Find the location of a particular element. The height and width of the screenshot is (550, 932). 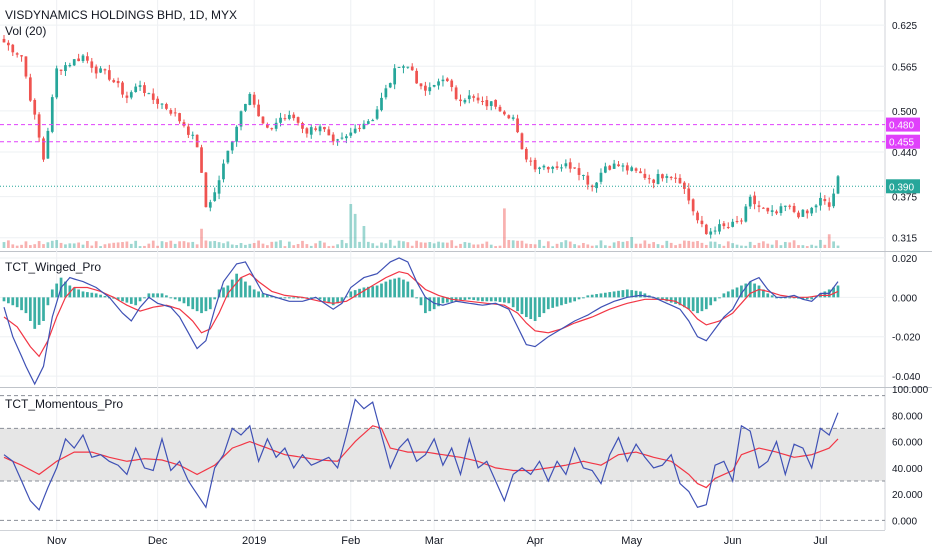

volume-bars is located at coordinates (421, 226).